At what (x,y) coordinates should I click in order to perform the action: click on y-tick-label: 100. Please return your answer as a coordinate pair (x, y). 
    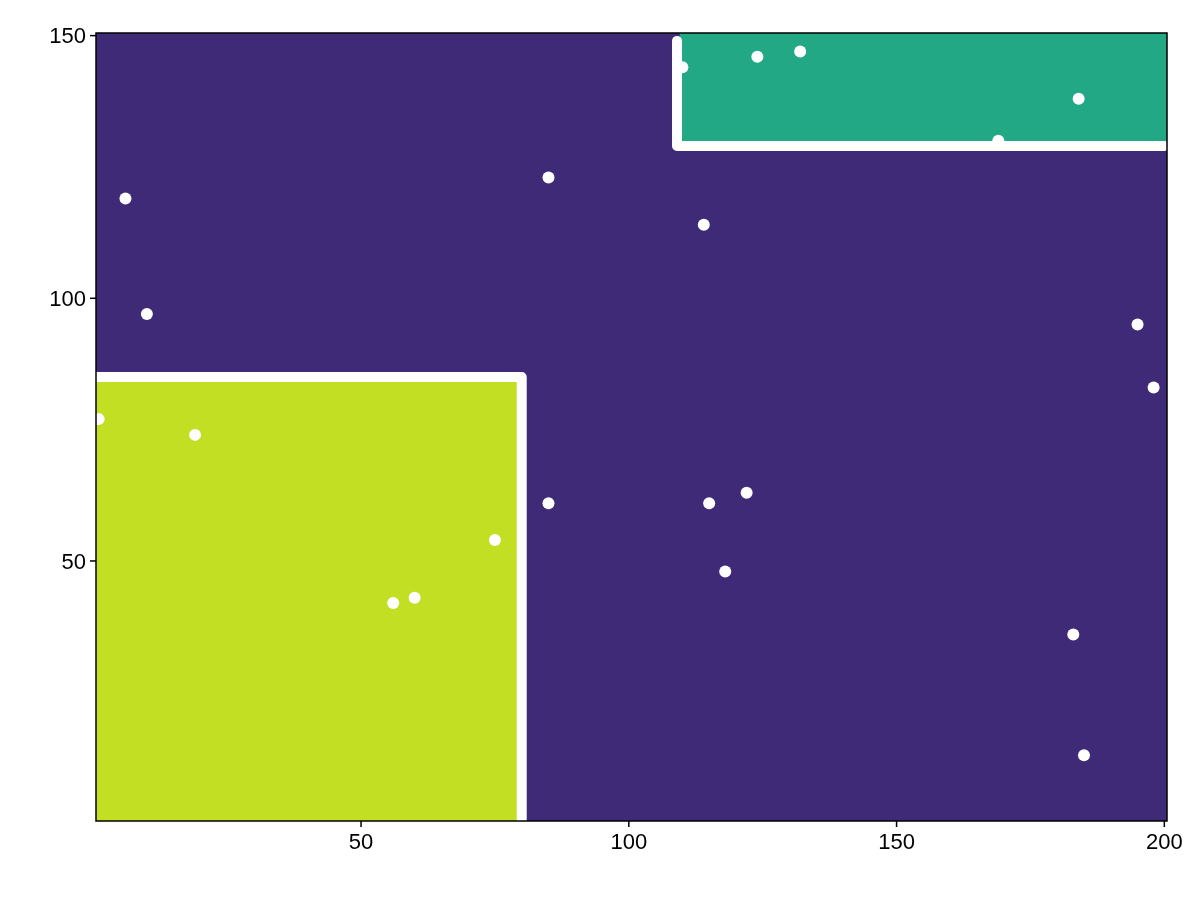
    Looking at the image, I should click on (67, 298).